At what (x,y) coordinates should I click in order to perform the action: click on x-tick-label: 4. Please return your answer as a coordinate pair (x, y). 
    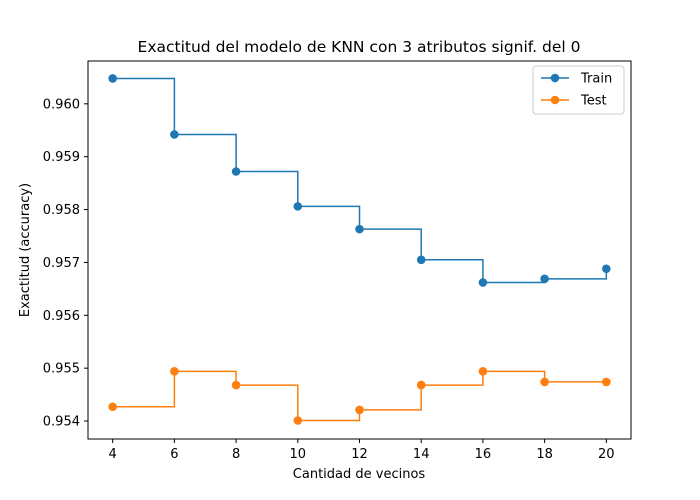
    Looking at the image, I should click on (113, 454).